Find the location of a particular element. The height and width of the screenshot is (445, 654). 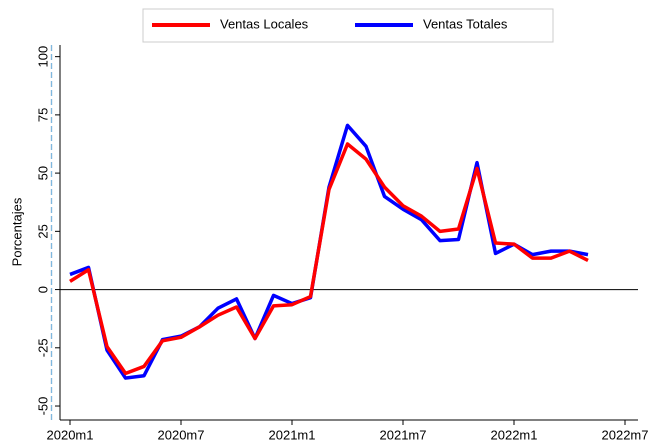

y-tick-label: -50 is located at coordinates (42, 406).